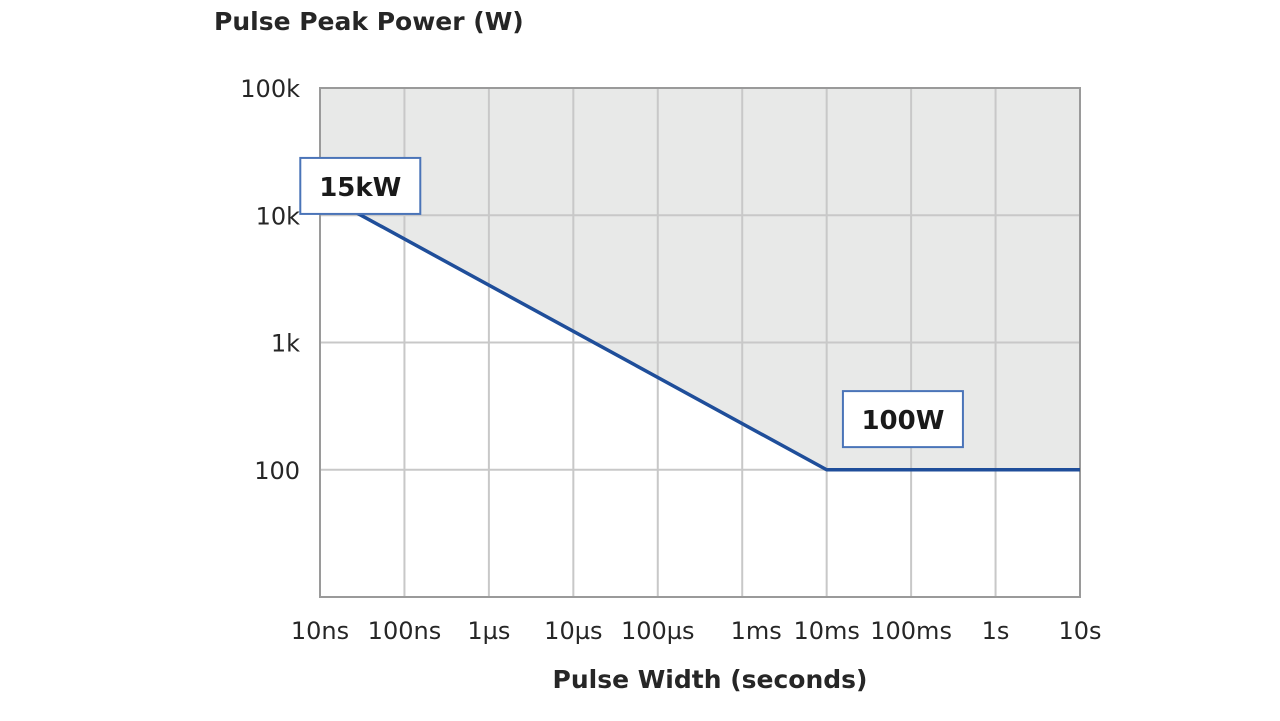 This screenshot has height=721, width=1280. I want to click on y-tick-label: 100k, so click(270, 89).